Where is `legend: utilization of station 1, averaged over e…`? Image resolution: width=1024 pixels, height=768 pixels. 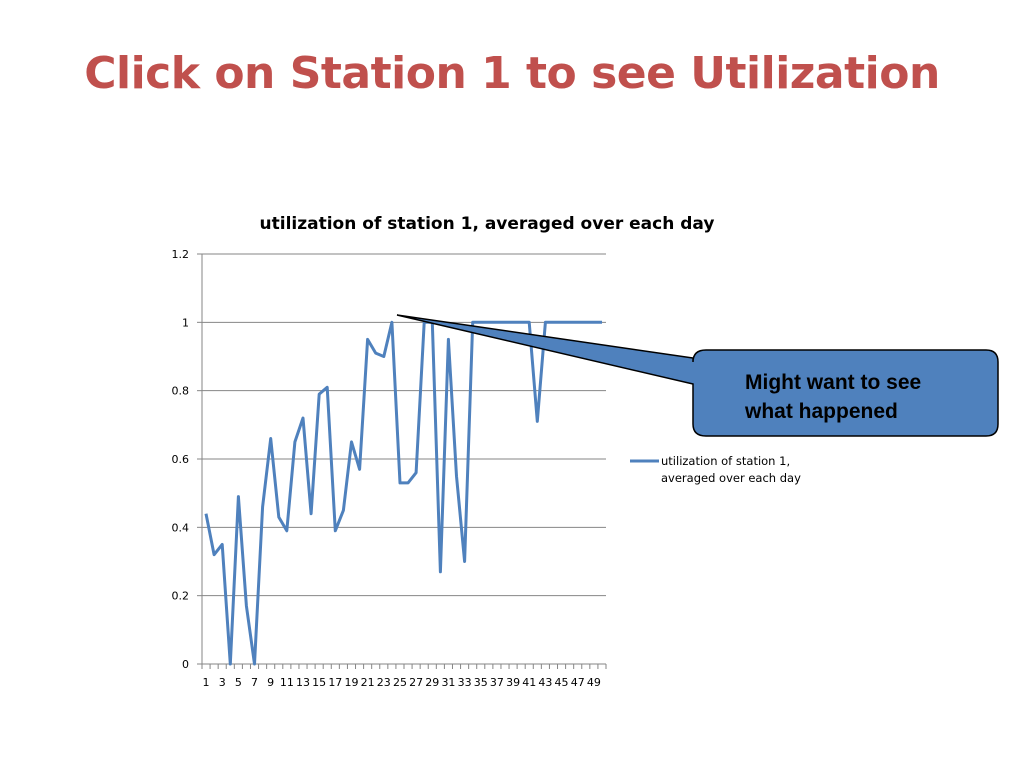 legend: utilization of station 1, averaged over e… is located at coordinates (715, 469).